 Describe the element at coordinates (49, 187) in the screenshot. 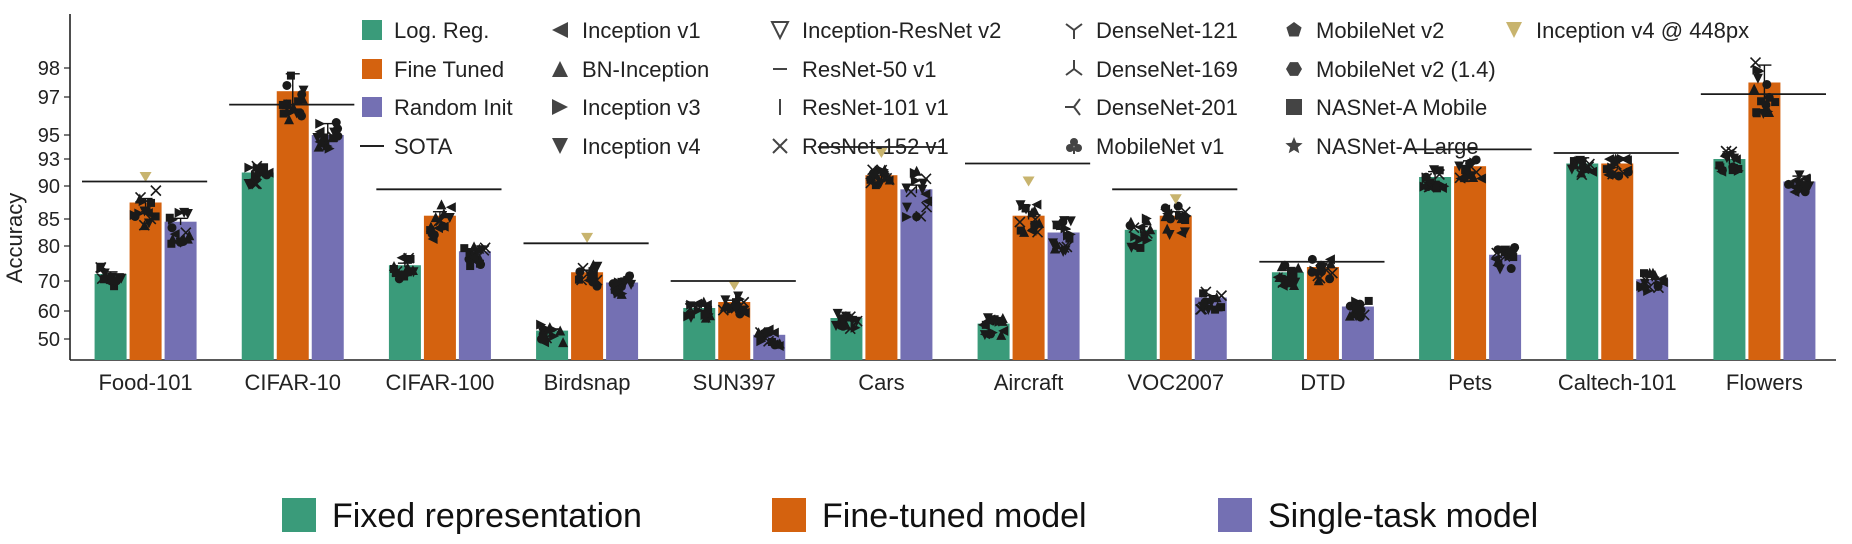

I see `y-tick-label: 90` at that location.